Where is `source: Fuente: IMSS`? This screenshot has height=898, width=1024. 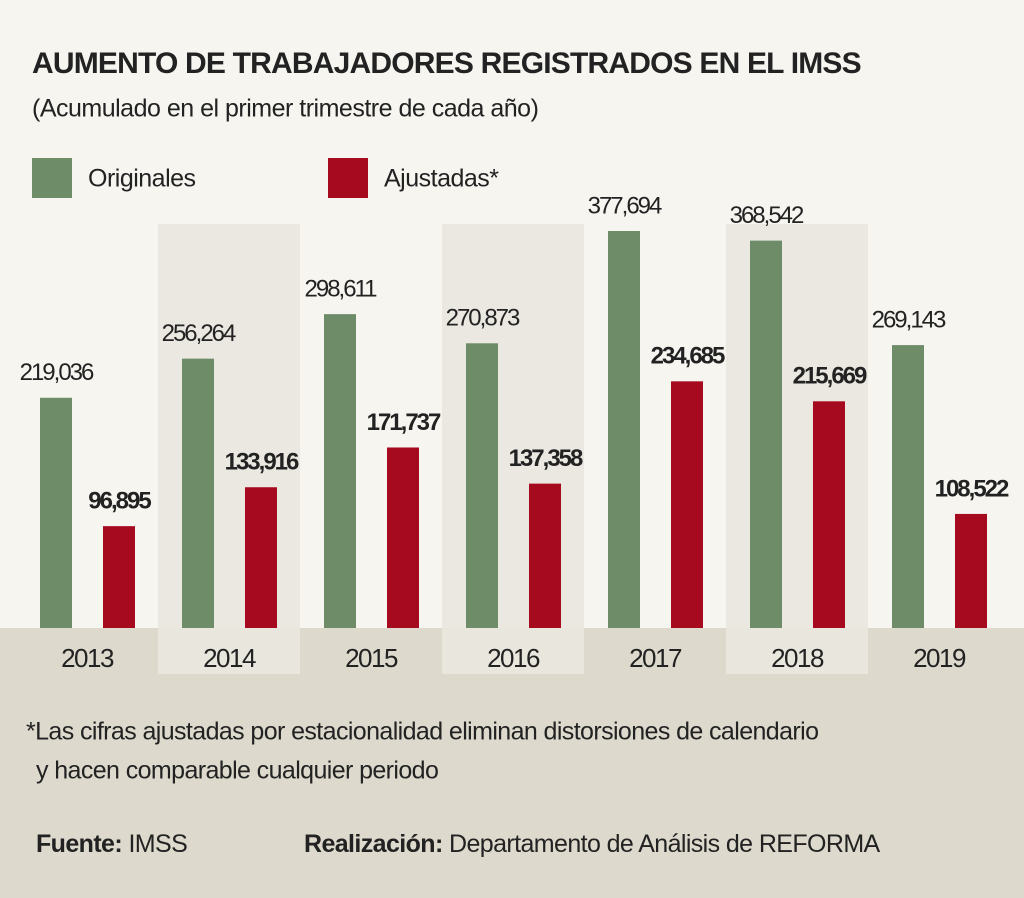
source: Fuente: IMSS is located at coordinates (111, 844).